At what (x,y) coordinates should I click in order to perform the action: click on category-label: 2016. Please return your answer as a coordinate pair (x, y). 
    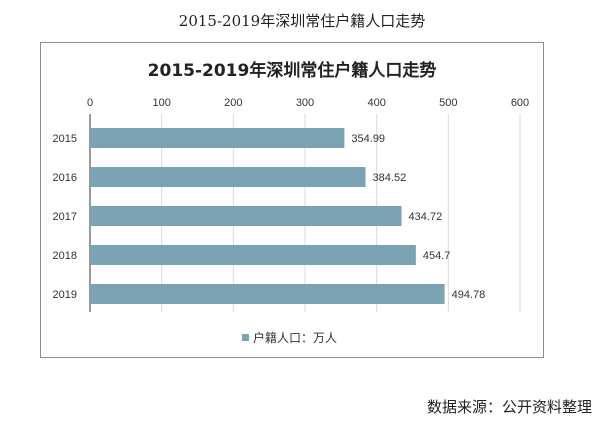
    Looking at the image, I should click on (65, 178).